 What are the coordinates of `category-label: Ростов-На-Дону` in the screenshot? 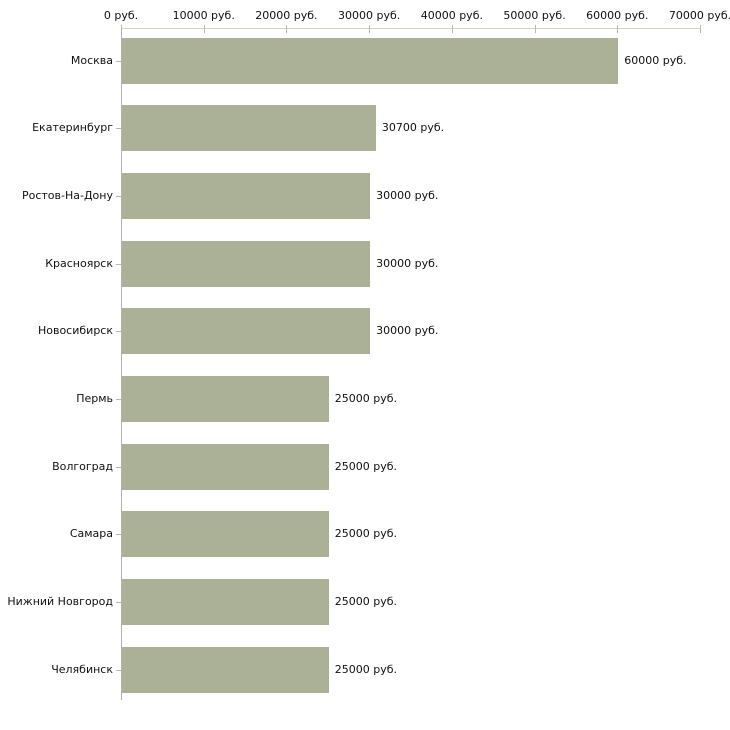 It's located at (67, 195).